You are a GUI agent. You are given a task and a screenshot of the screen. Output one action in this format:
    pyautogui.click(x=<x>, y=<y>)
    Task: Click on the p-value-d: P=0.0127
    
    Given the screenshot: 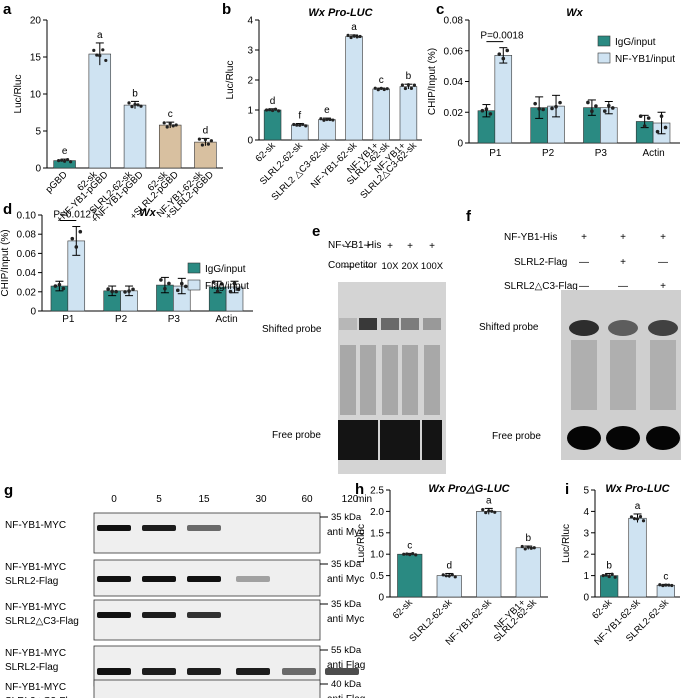 What is the action you would take?
    pyautogui.click(x=75, y=215)
    